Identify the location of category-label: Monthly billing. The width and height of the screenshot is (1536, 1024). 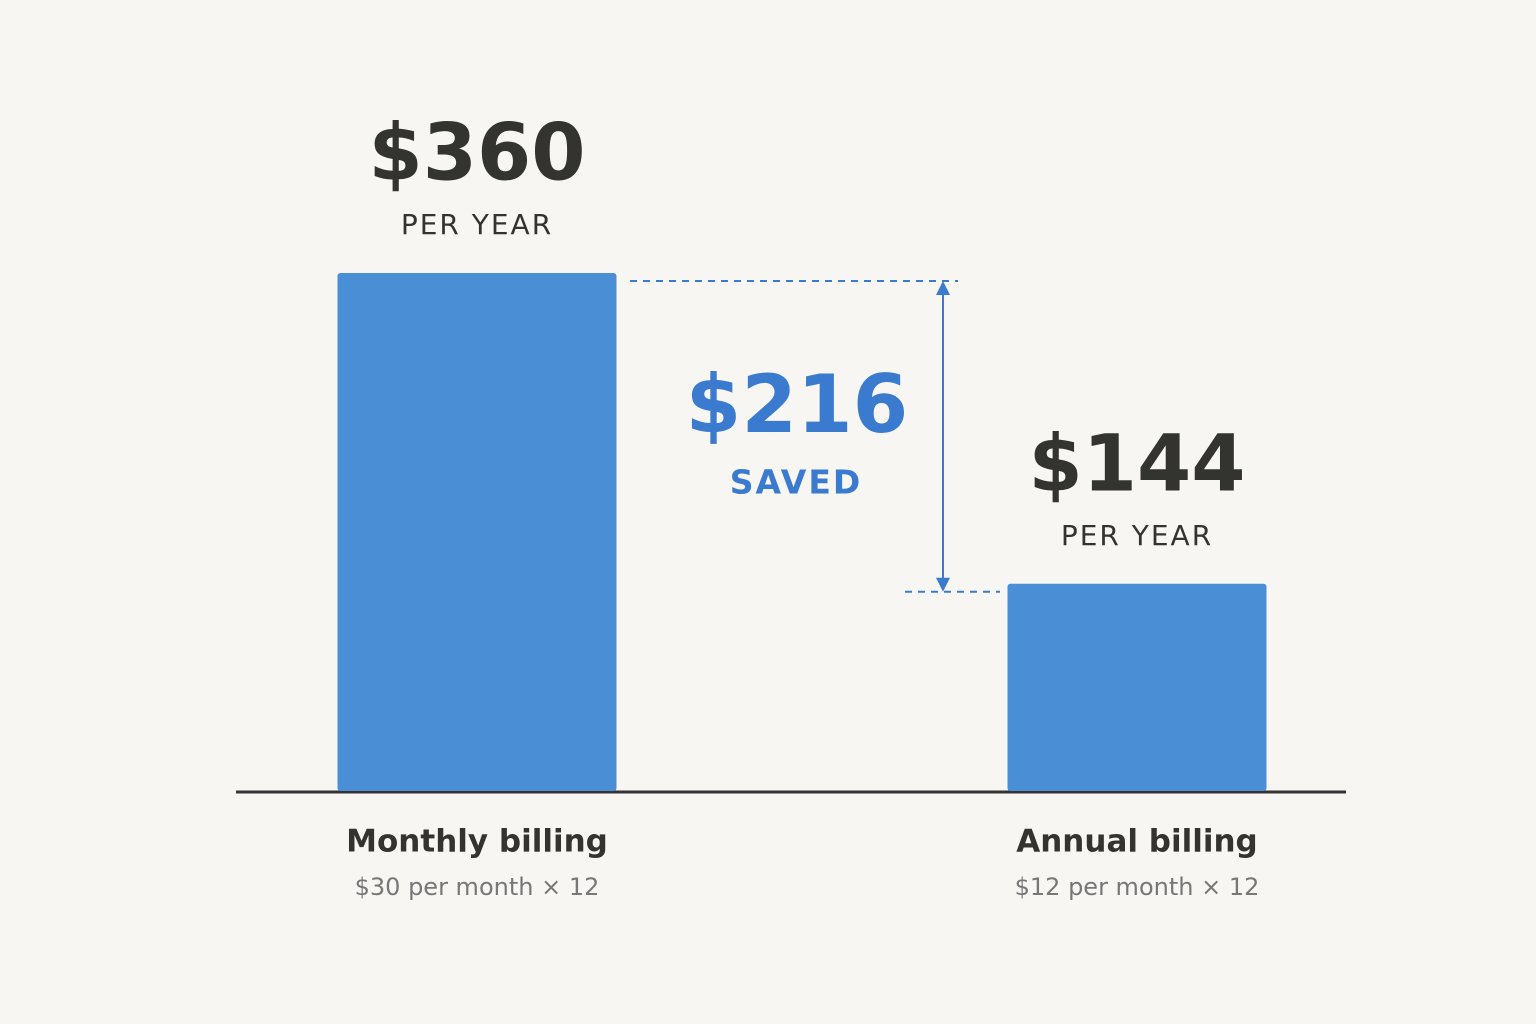
(477, 842).